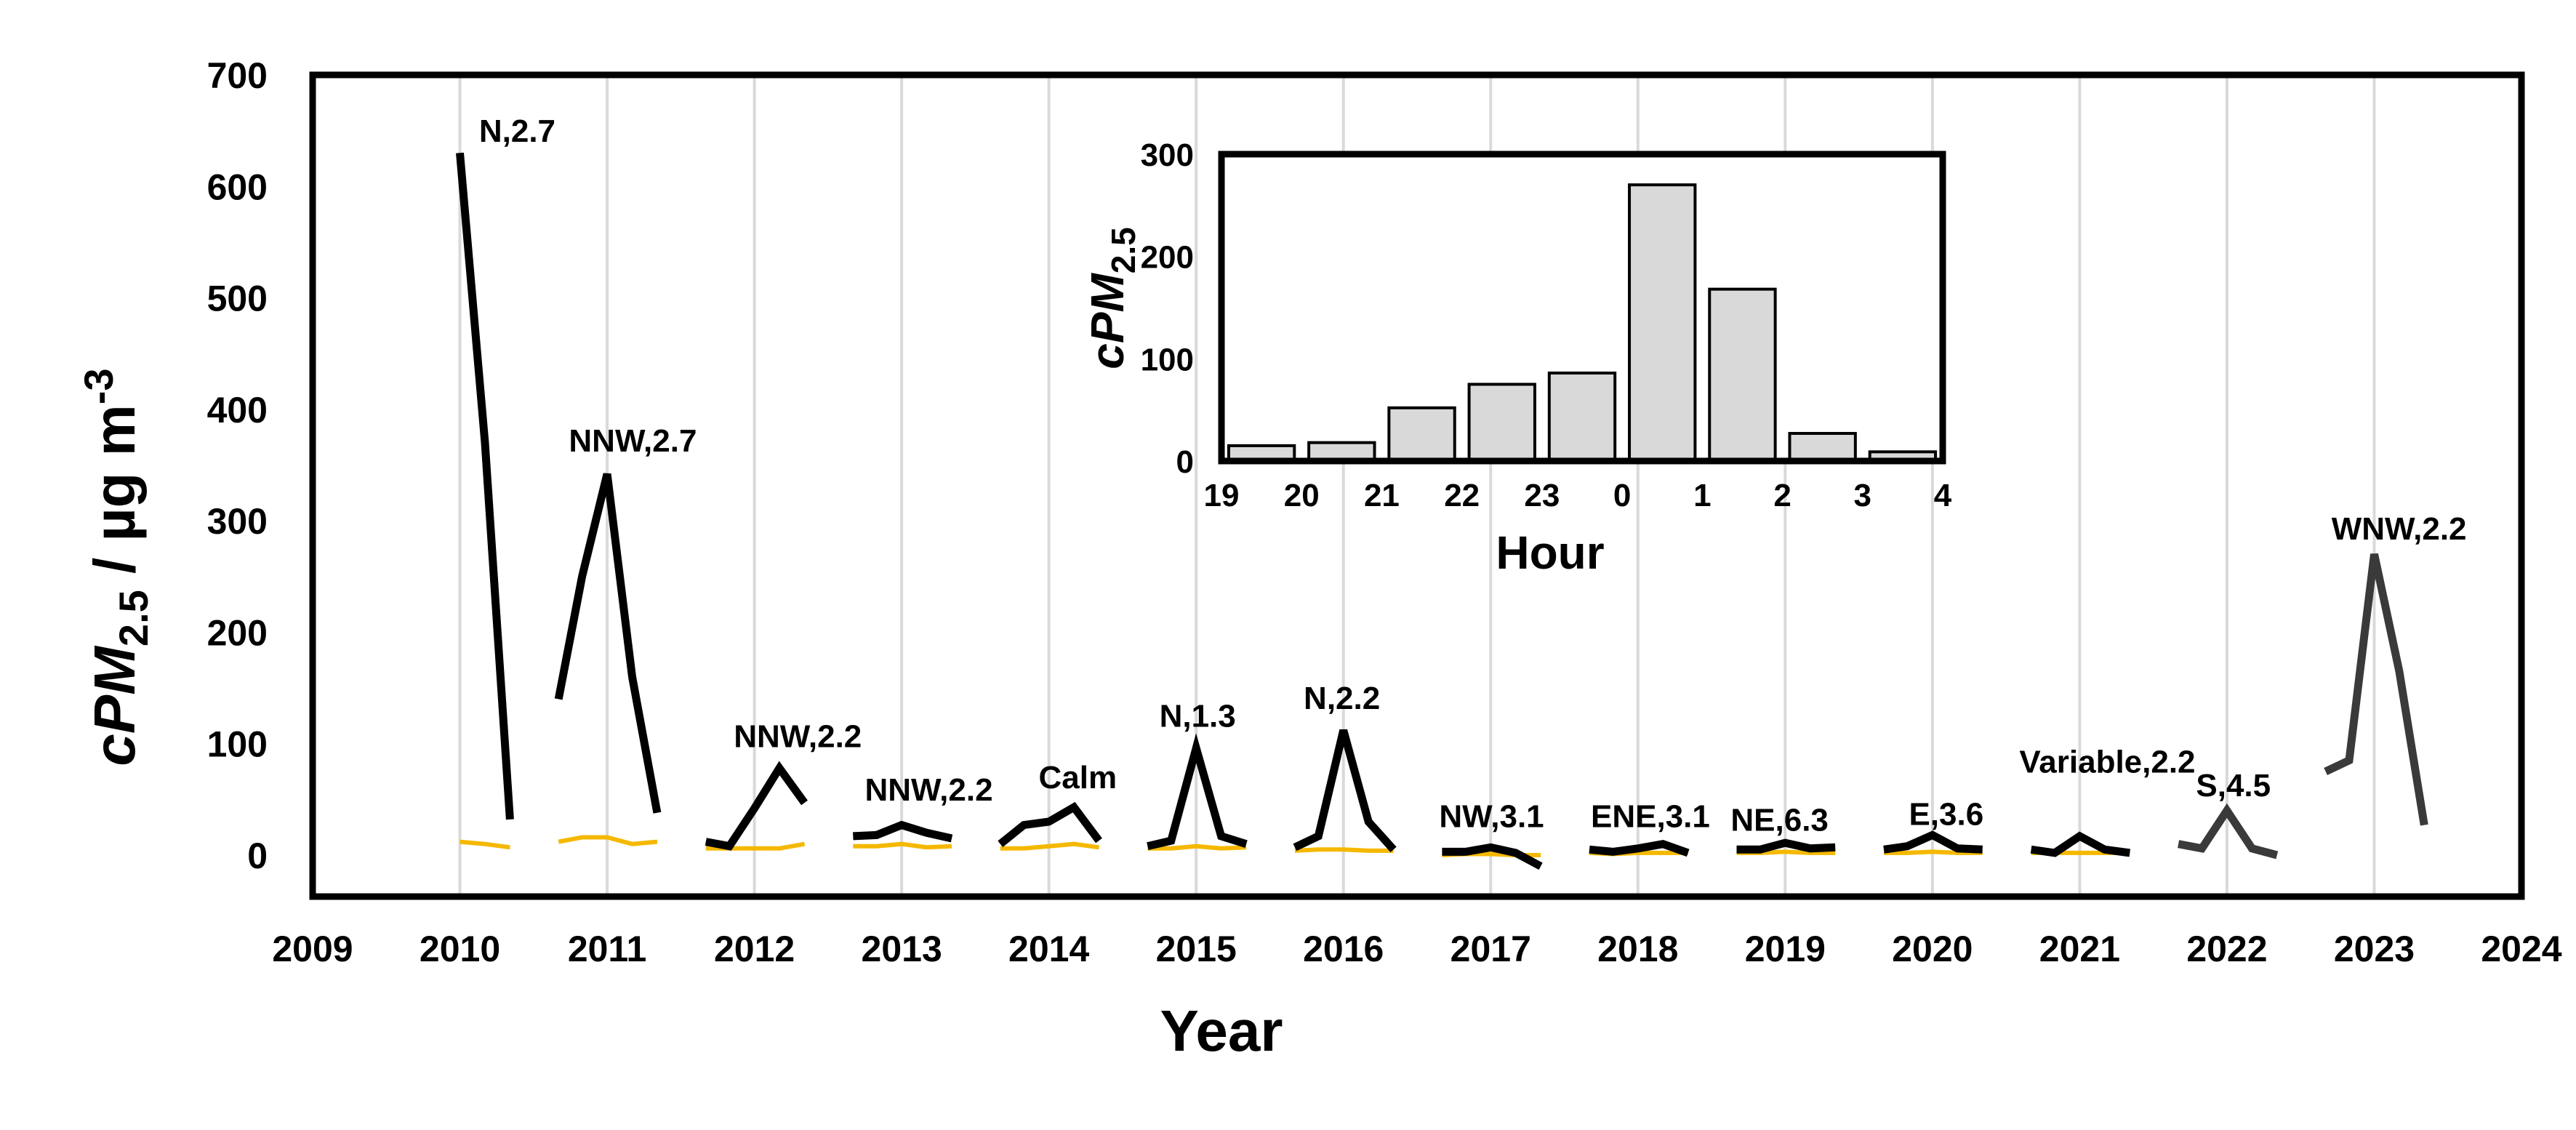  What do you see at coordinates (237, 75) in the screenshot?
I see `y-tick-label: 700` at bounding box center [237, 75].